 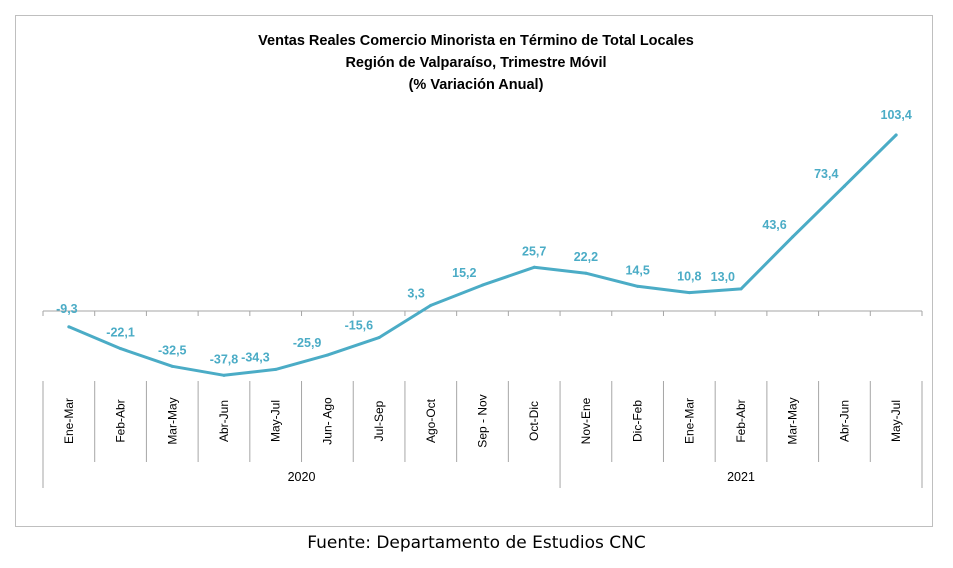 I want to click on x-tick-label: Sep - Nov, so click(x=483, y=420).